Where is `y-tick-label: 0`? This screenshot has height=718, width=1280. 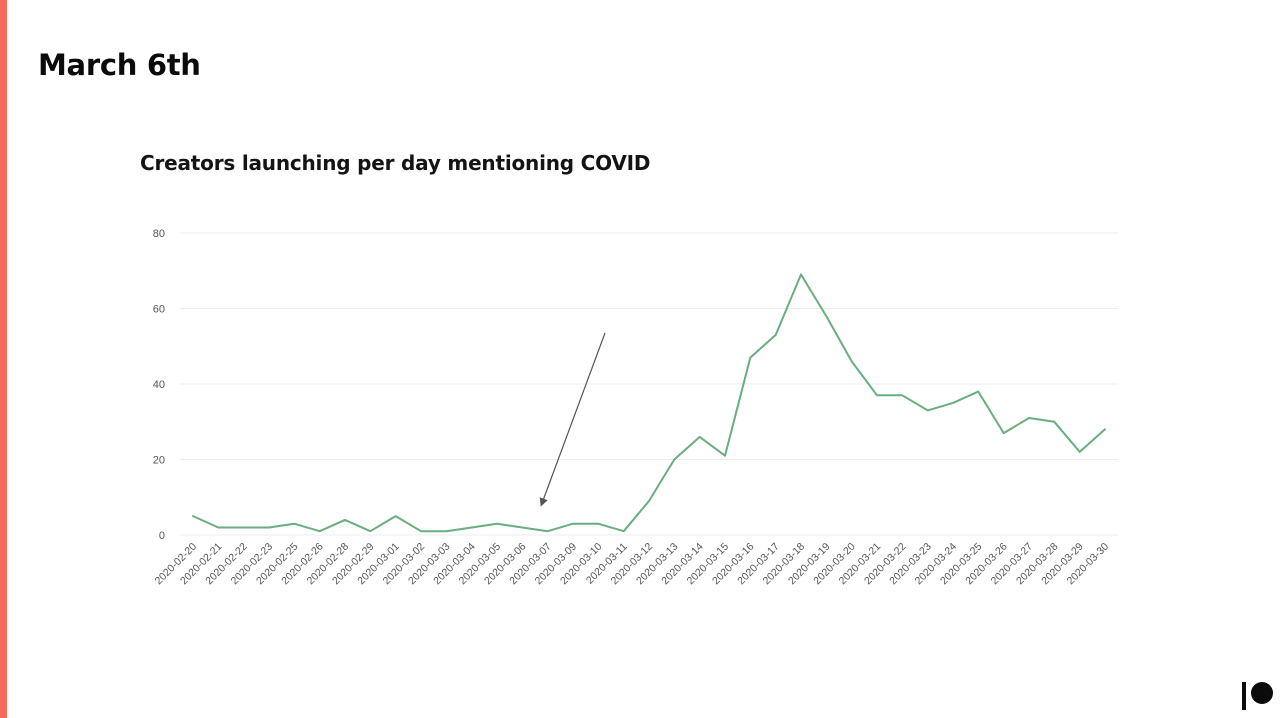 y-tick-label: 0 is located at coordinates (162, 536).